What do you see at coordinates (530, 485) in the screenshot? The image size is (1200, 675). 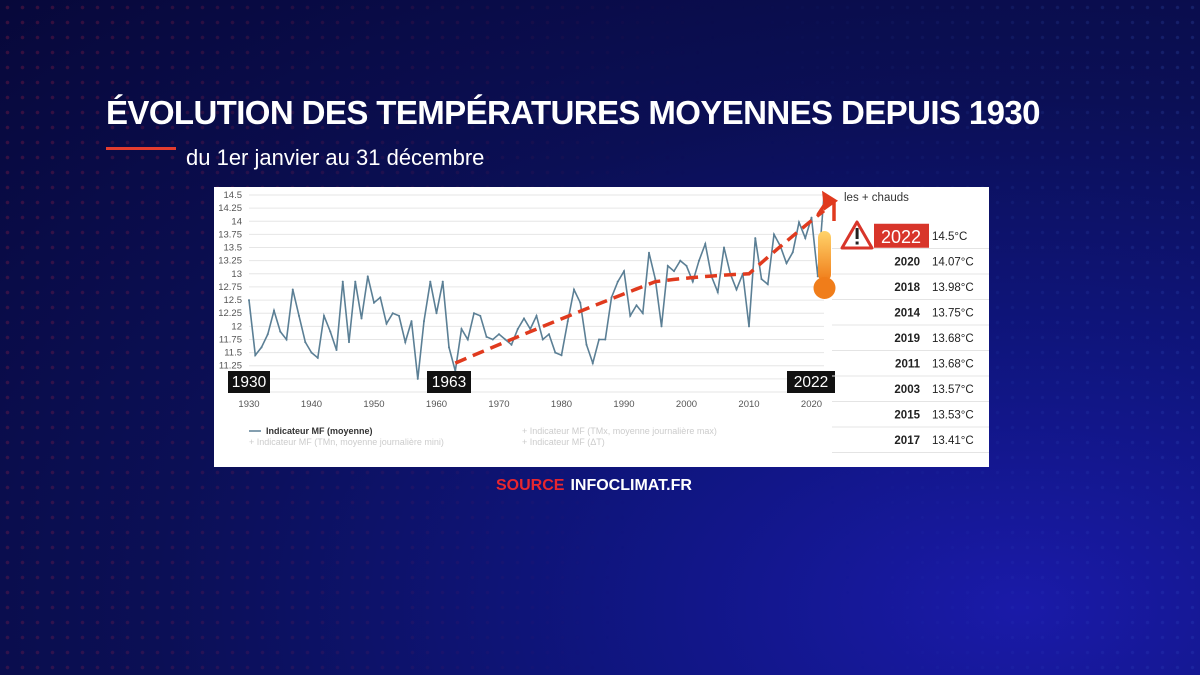 I see `source-label: SOURCE` at bounding box center [530, 485].